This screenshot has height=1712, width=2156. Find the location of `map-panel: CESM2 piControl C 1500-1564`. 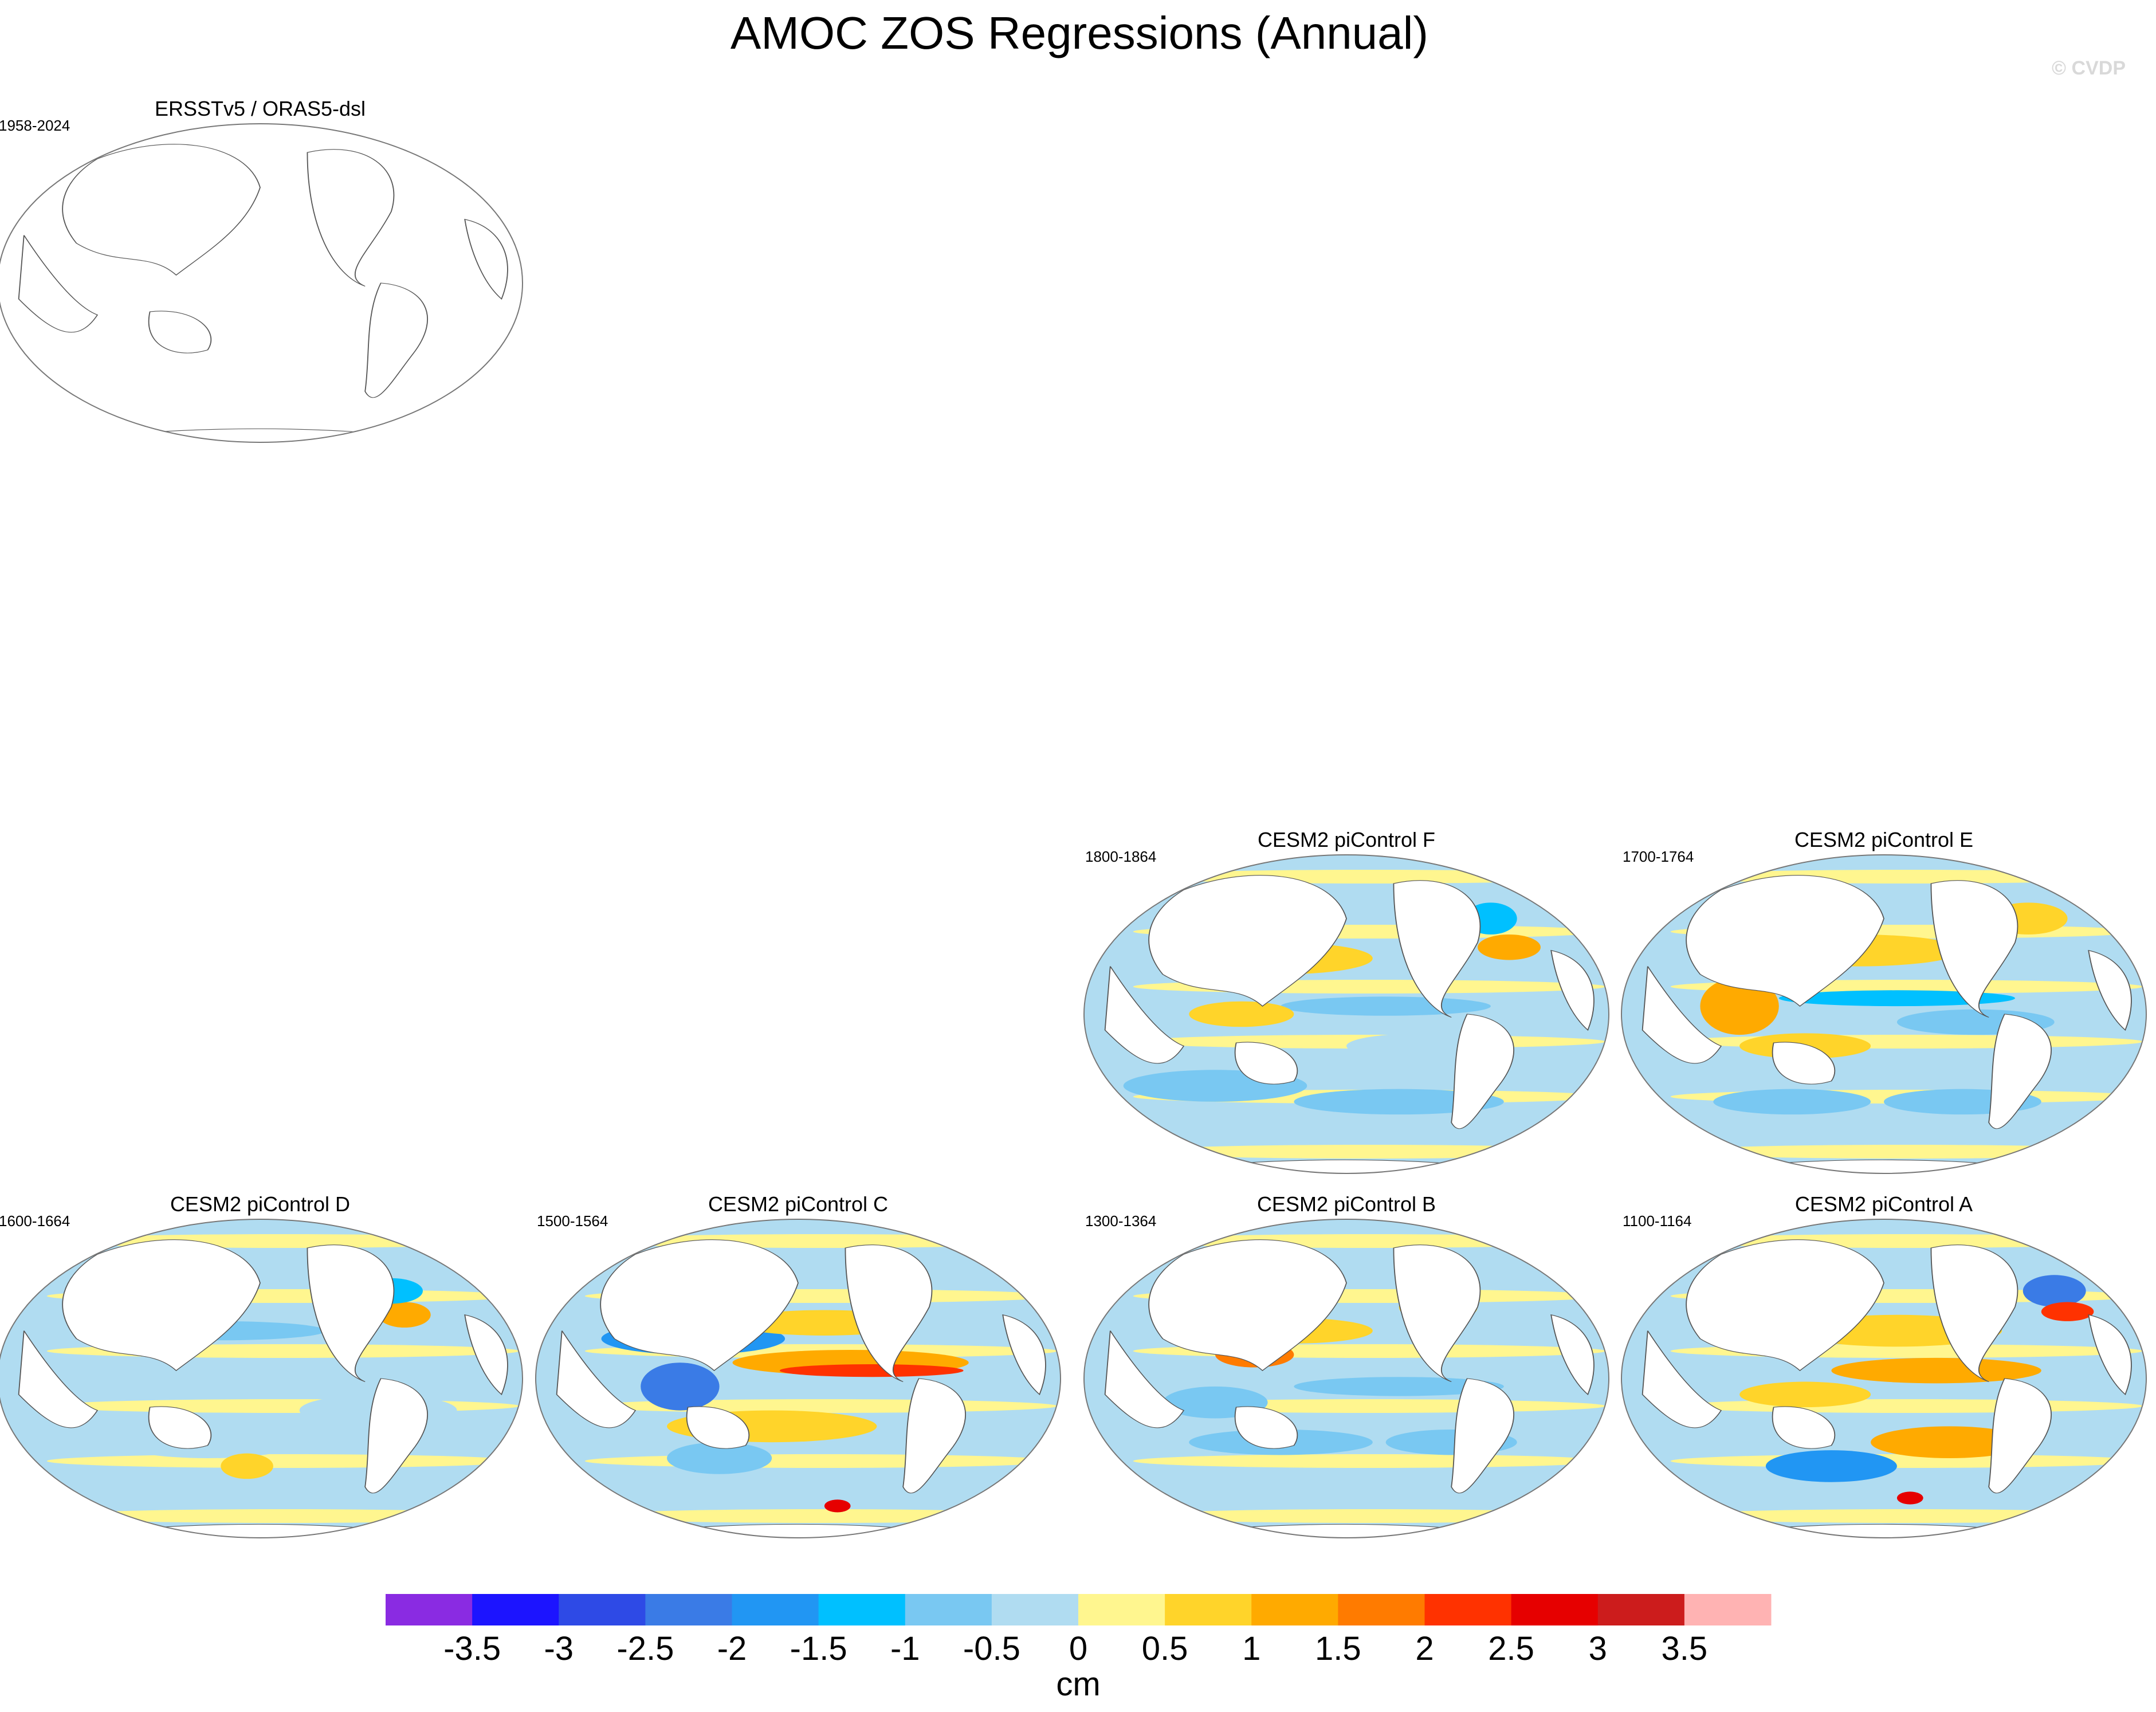

map-panel: CESM2 piControl C 1500-1564 is located at coordinates (798, 1365).